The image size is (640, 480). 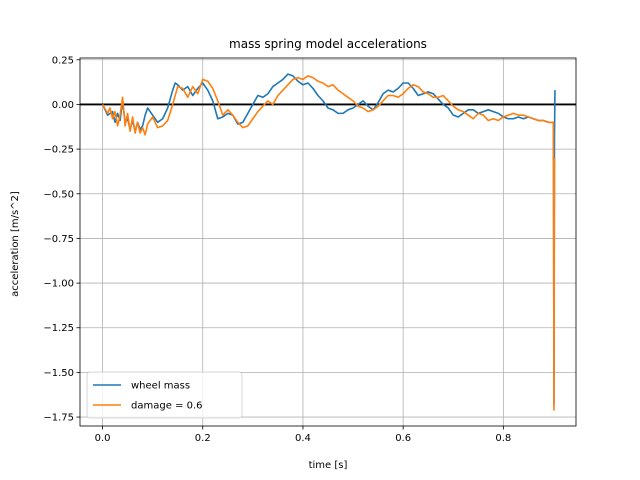 I want to click on y-tick-label: −1.50, so click(x=58, y=373).